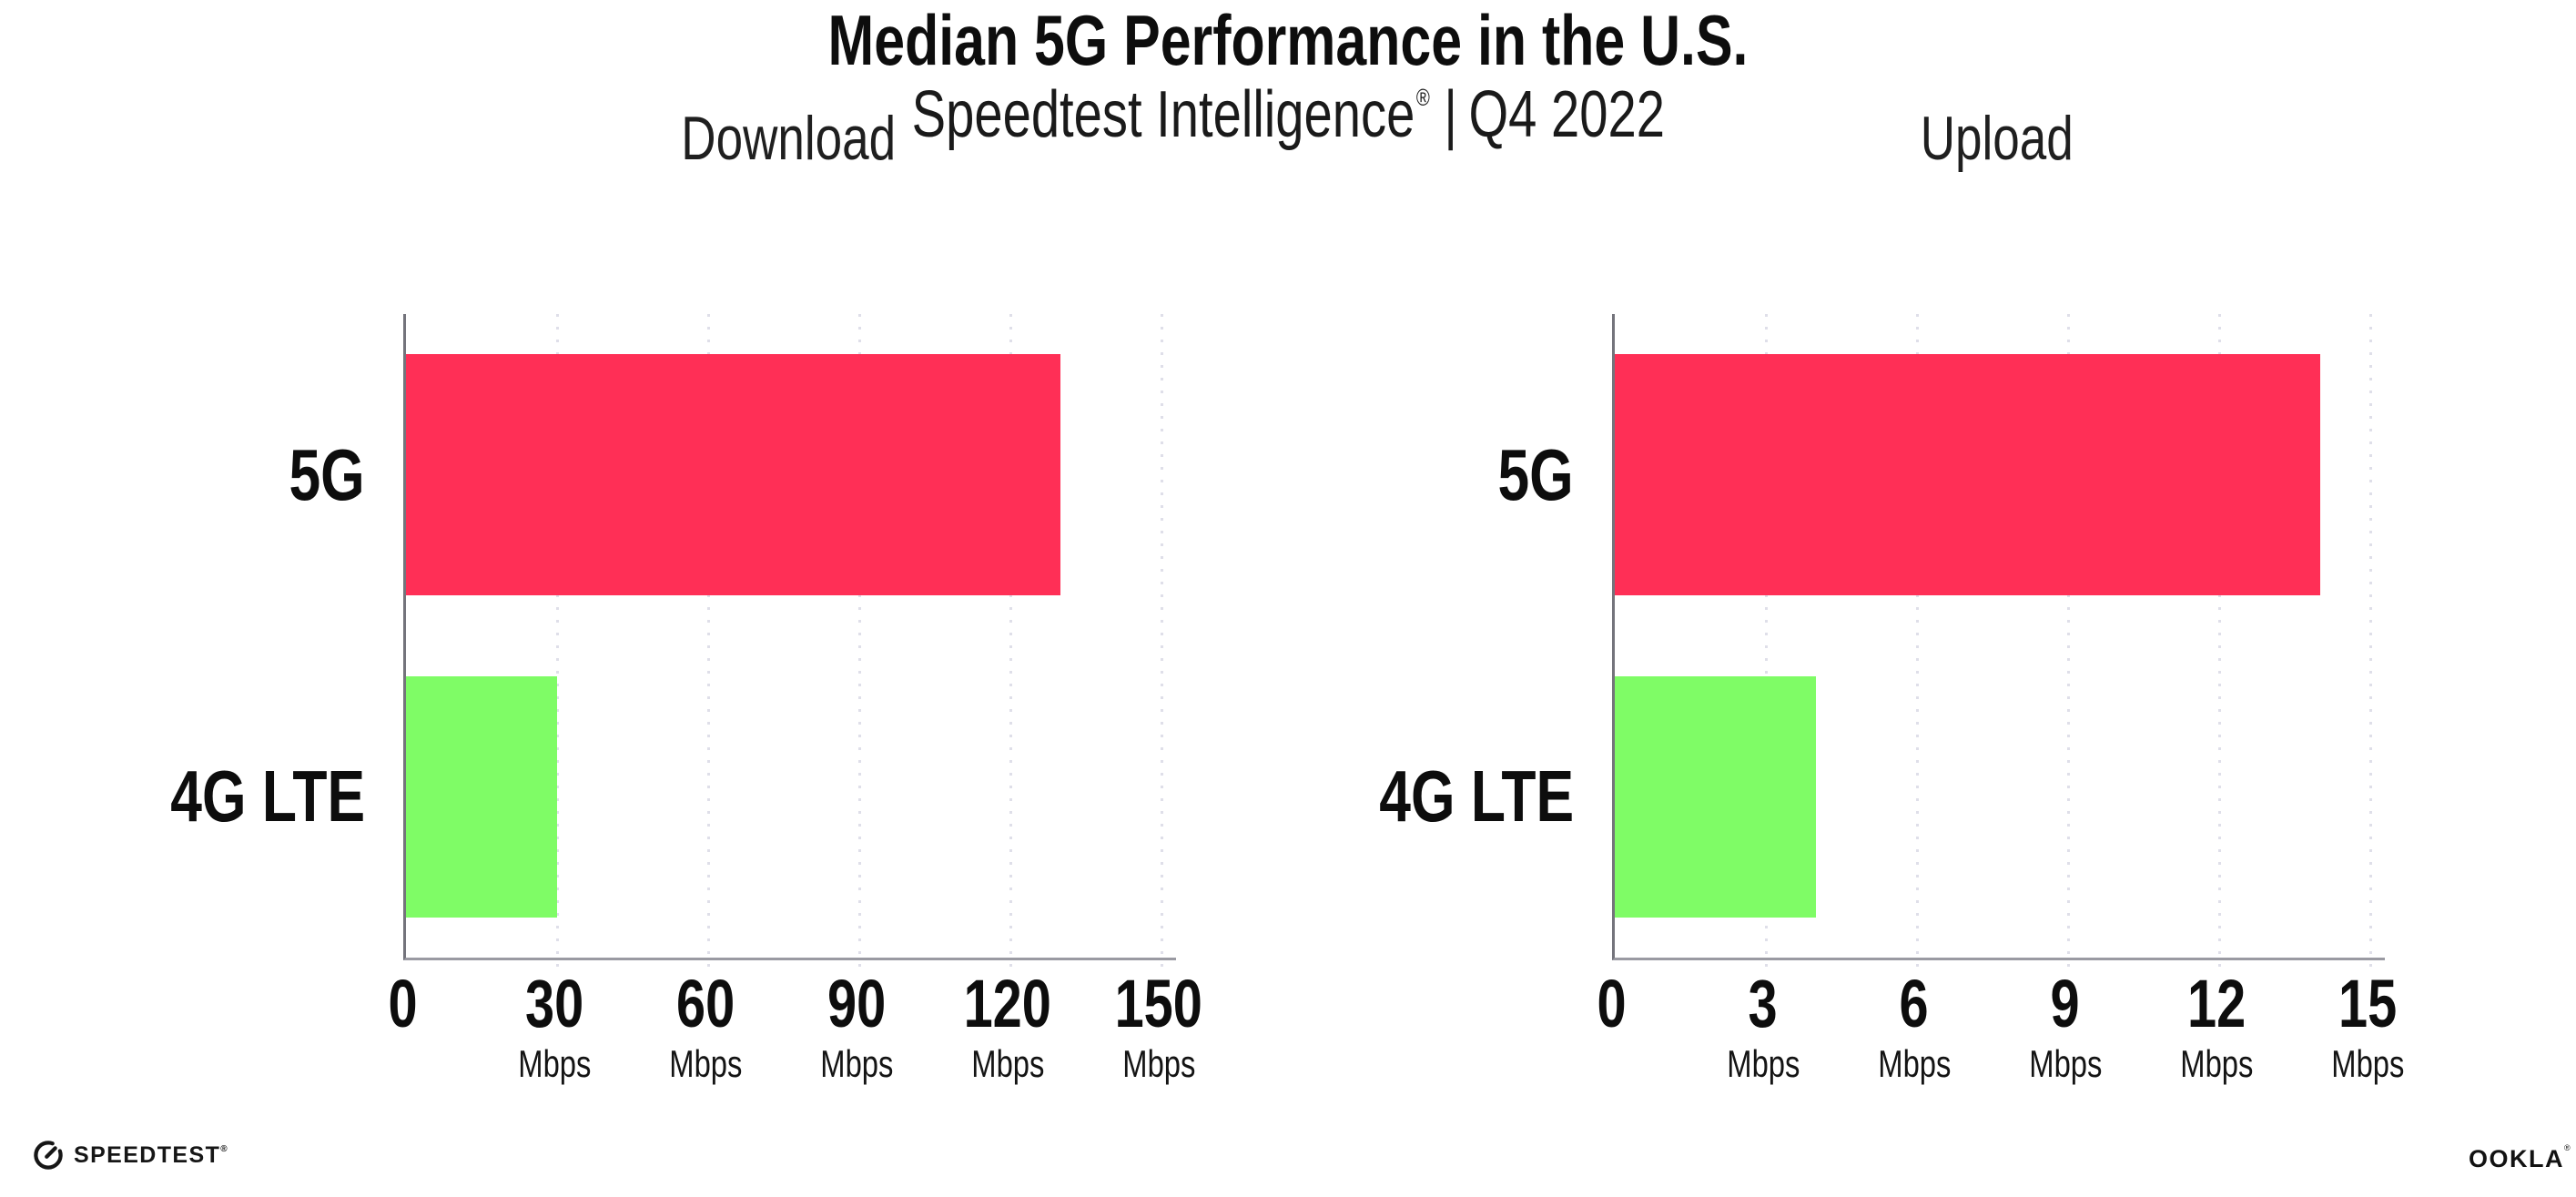 The height and width of the screenshot is (1197, 2576). Describe the element at coordinates (788, 138) in the screenshot. I see `download-chart-title: Download` at that location.